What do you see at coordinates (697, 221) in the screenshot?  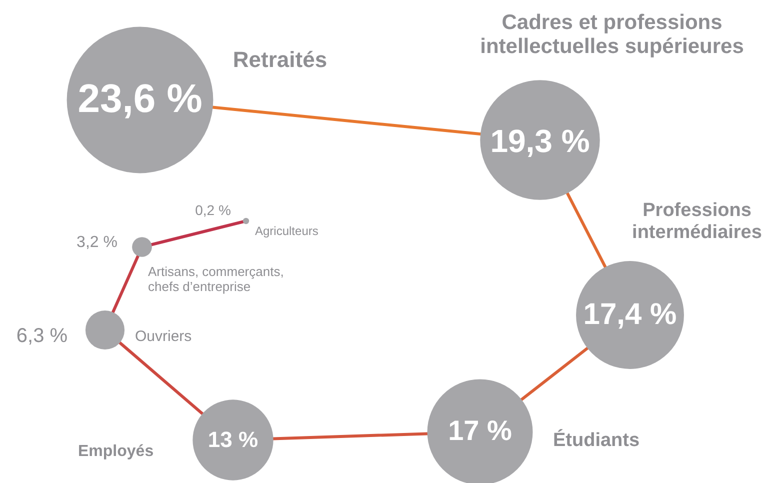 I see `category-label: Professions intermédiaires` at bounding box center [697, 221].